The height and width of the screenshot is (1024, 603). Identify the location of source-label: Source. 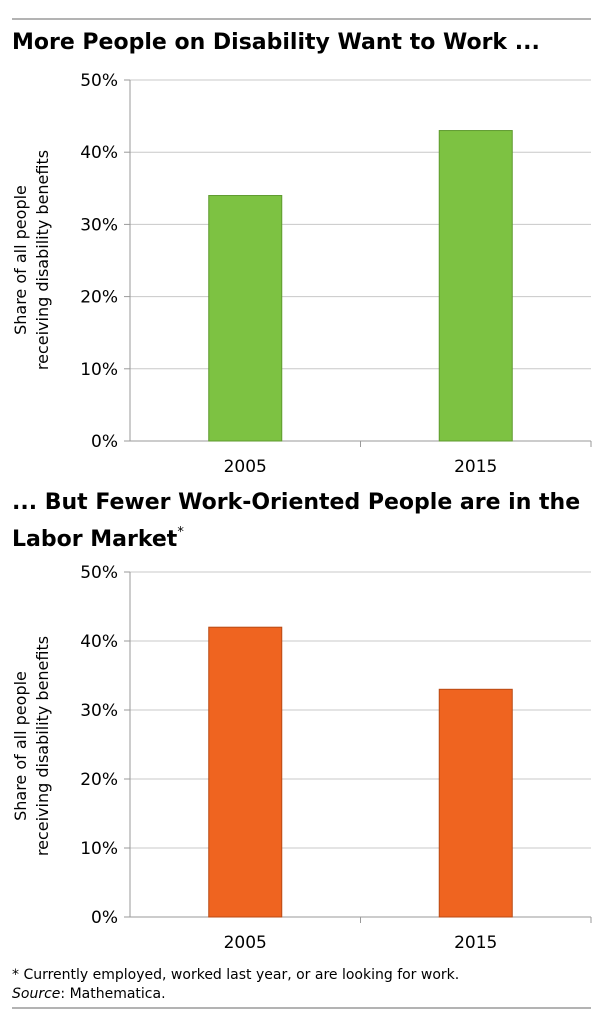
(36, 994).